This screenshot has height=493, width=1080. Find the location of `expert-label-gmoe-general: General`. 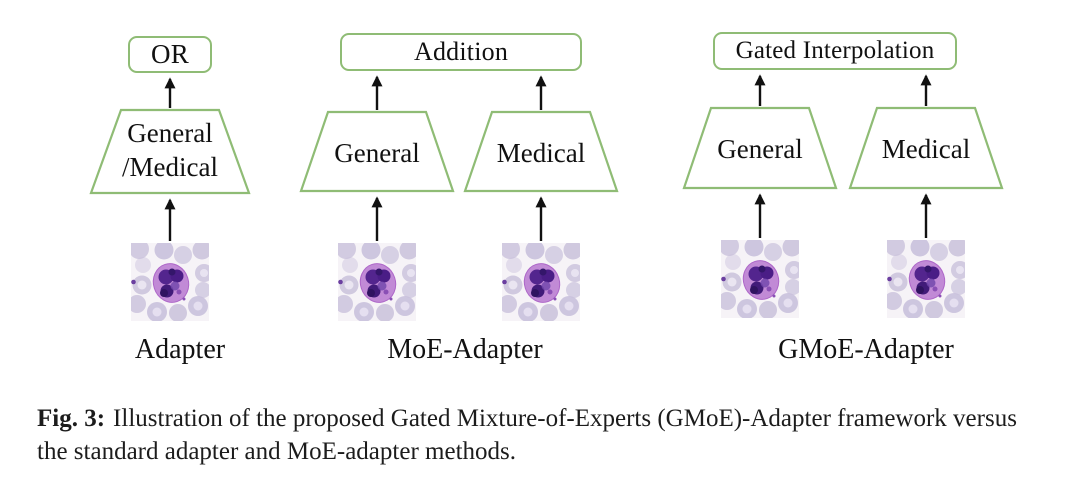

expert-label-gmoe-general: General is located at coordinates (760, 149).